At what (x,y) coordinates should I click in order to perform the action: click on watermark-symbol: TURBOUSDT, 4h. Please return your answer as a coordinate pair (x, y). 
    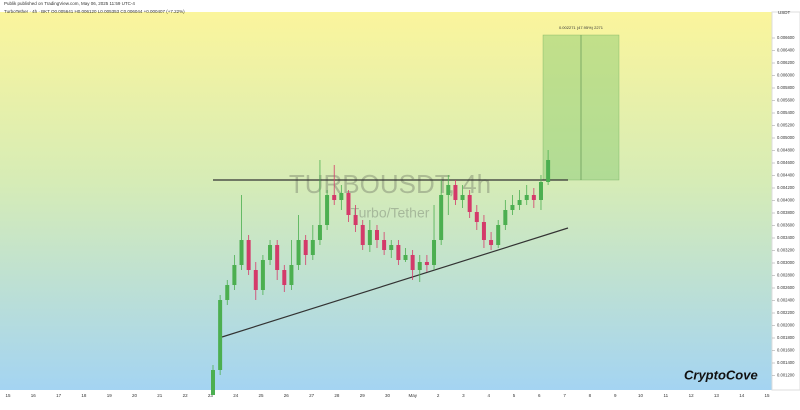
    Looking at the image, I should click on (390, 184).